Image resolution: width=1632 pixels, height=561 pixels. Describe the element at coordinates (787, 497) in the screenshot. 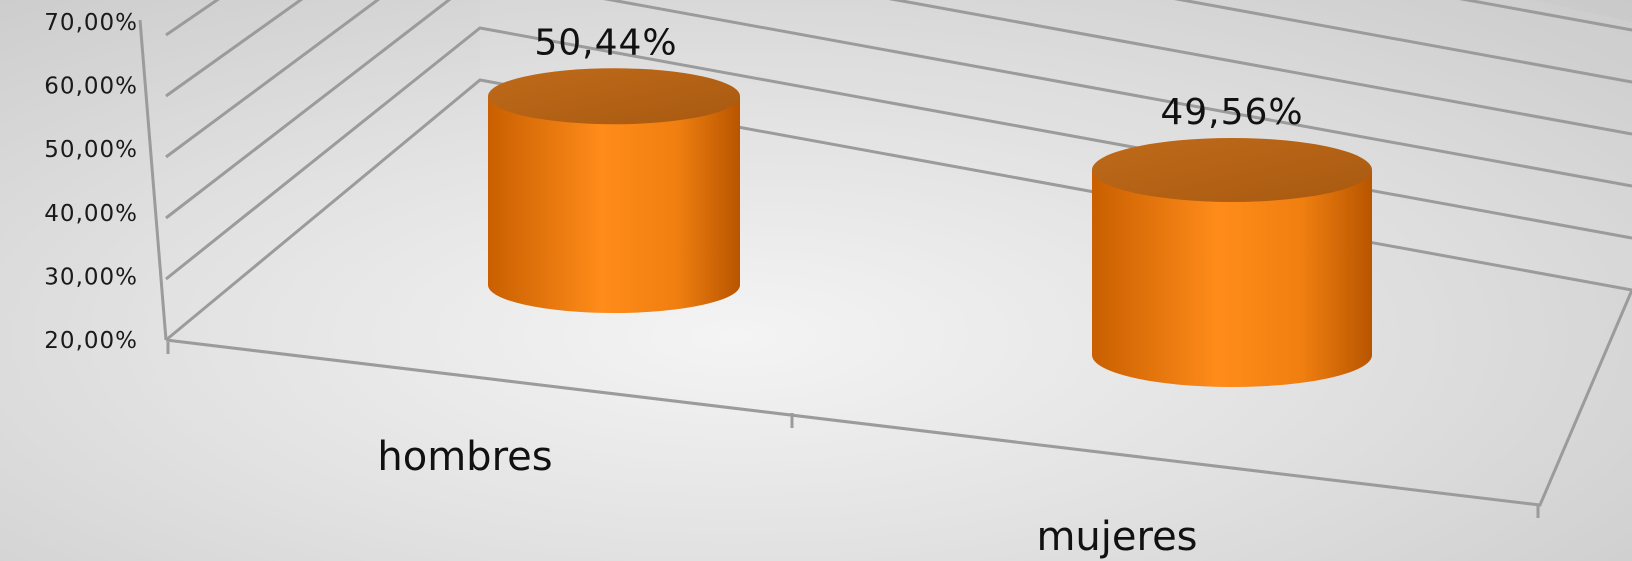

I see `x-axis-category-labels: hombres mujeres` at that location.